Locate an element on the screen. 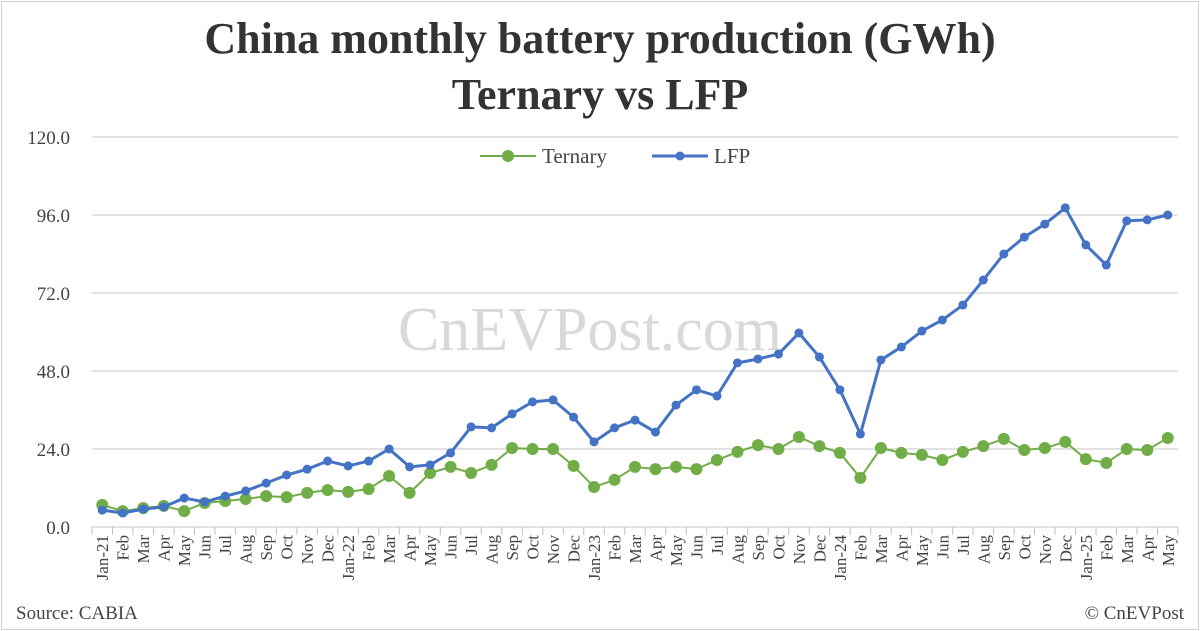  x-tick-label: Jan-22 is located at coordinates (348, 557).